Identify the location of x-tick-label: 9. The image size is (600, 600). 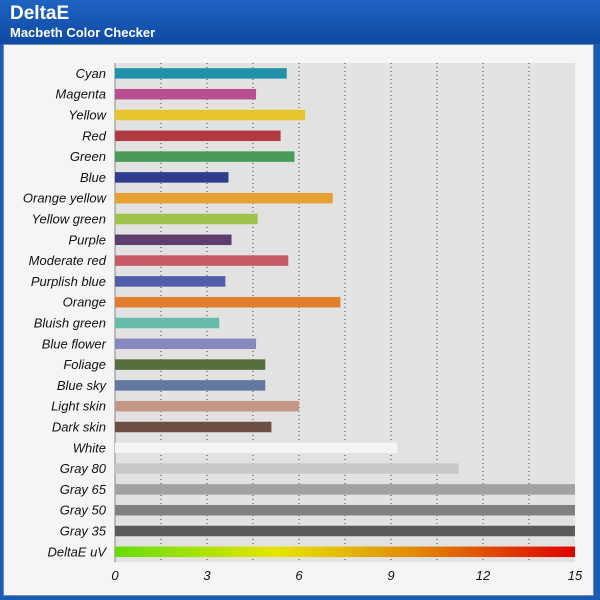
(390, 575).